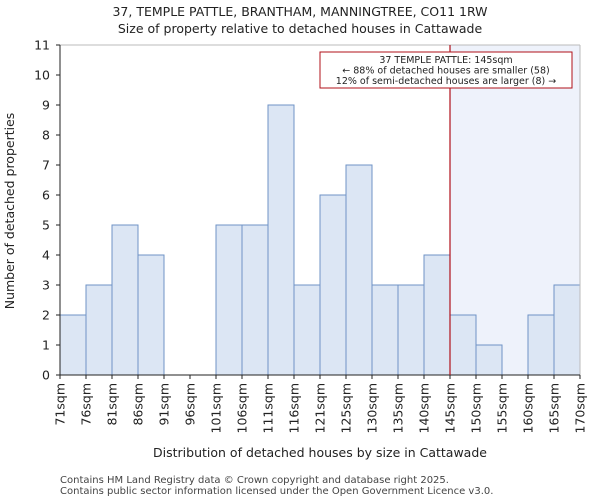 Image resolution: width=600 pixels, height=500 pixels. Describe the element at coordinates (320, 408) in the screenshot. I see `x-tick-label-121sqm: 121sqm` at that location.